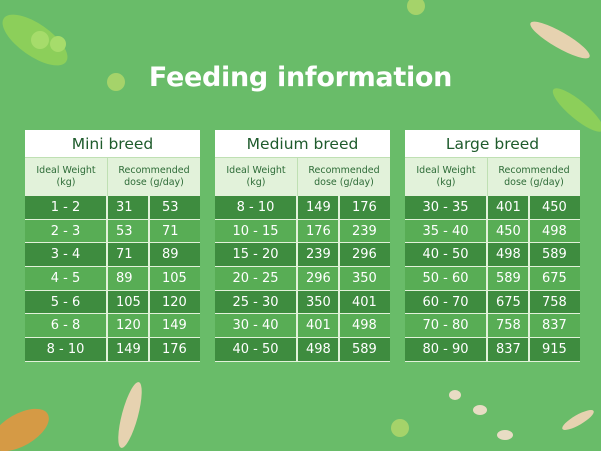  What do you see at coordinates (256, 255) in the screenshot?
I see `table-cell: 15 - 20` at bounding box center [256, 255].